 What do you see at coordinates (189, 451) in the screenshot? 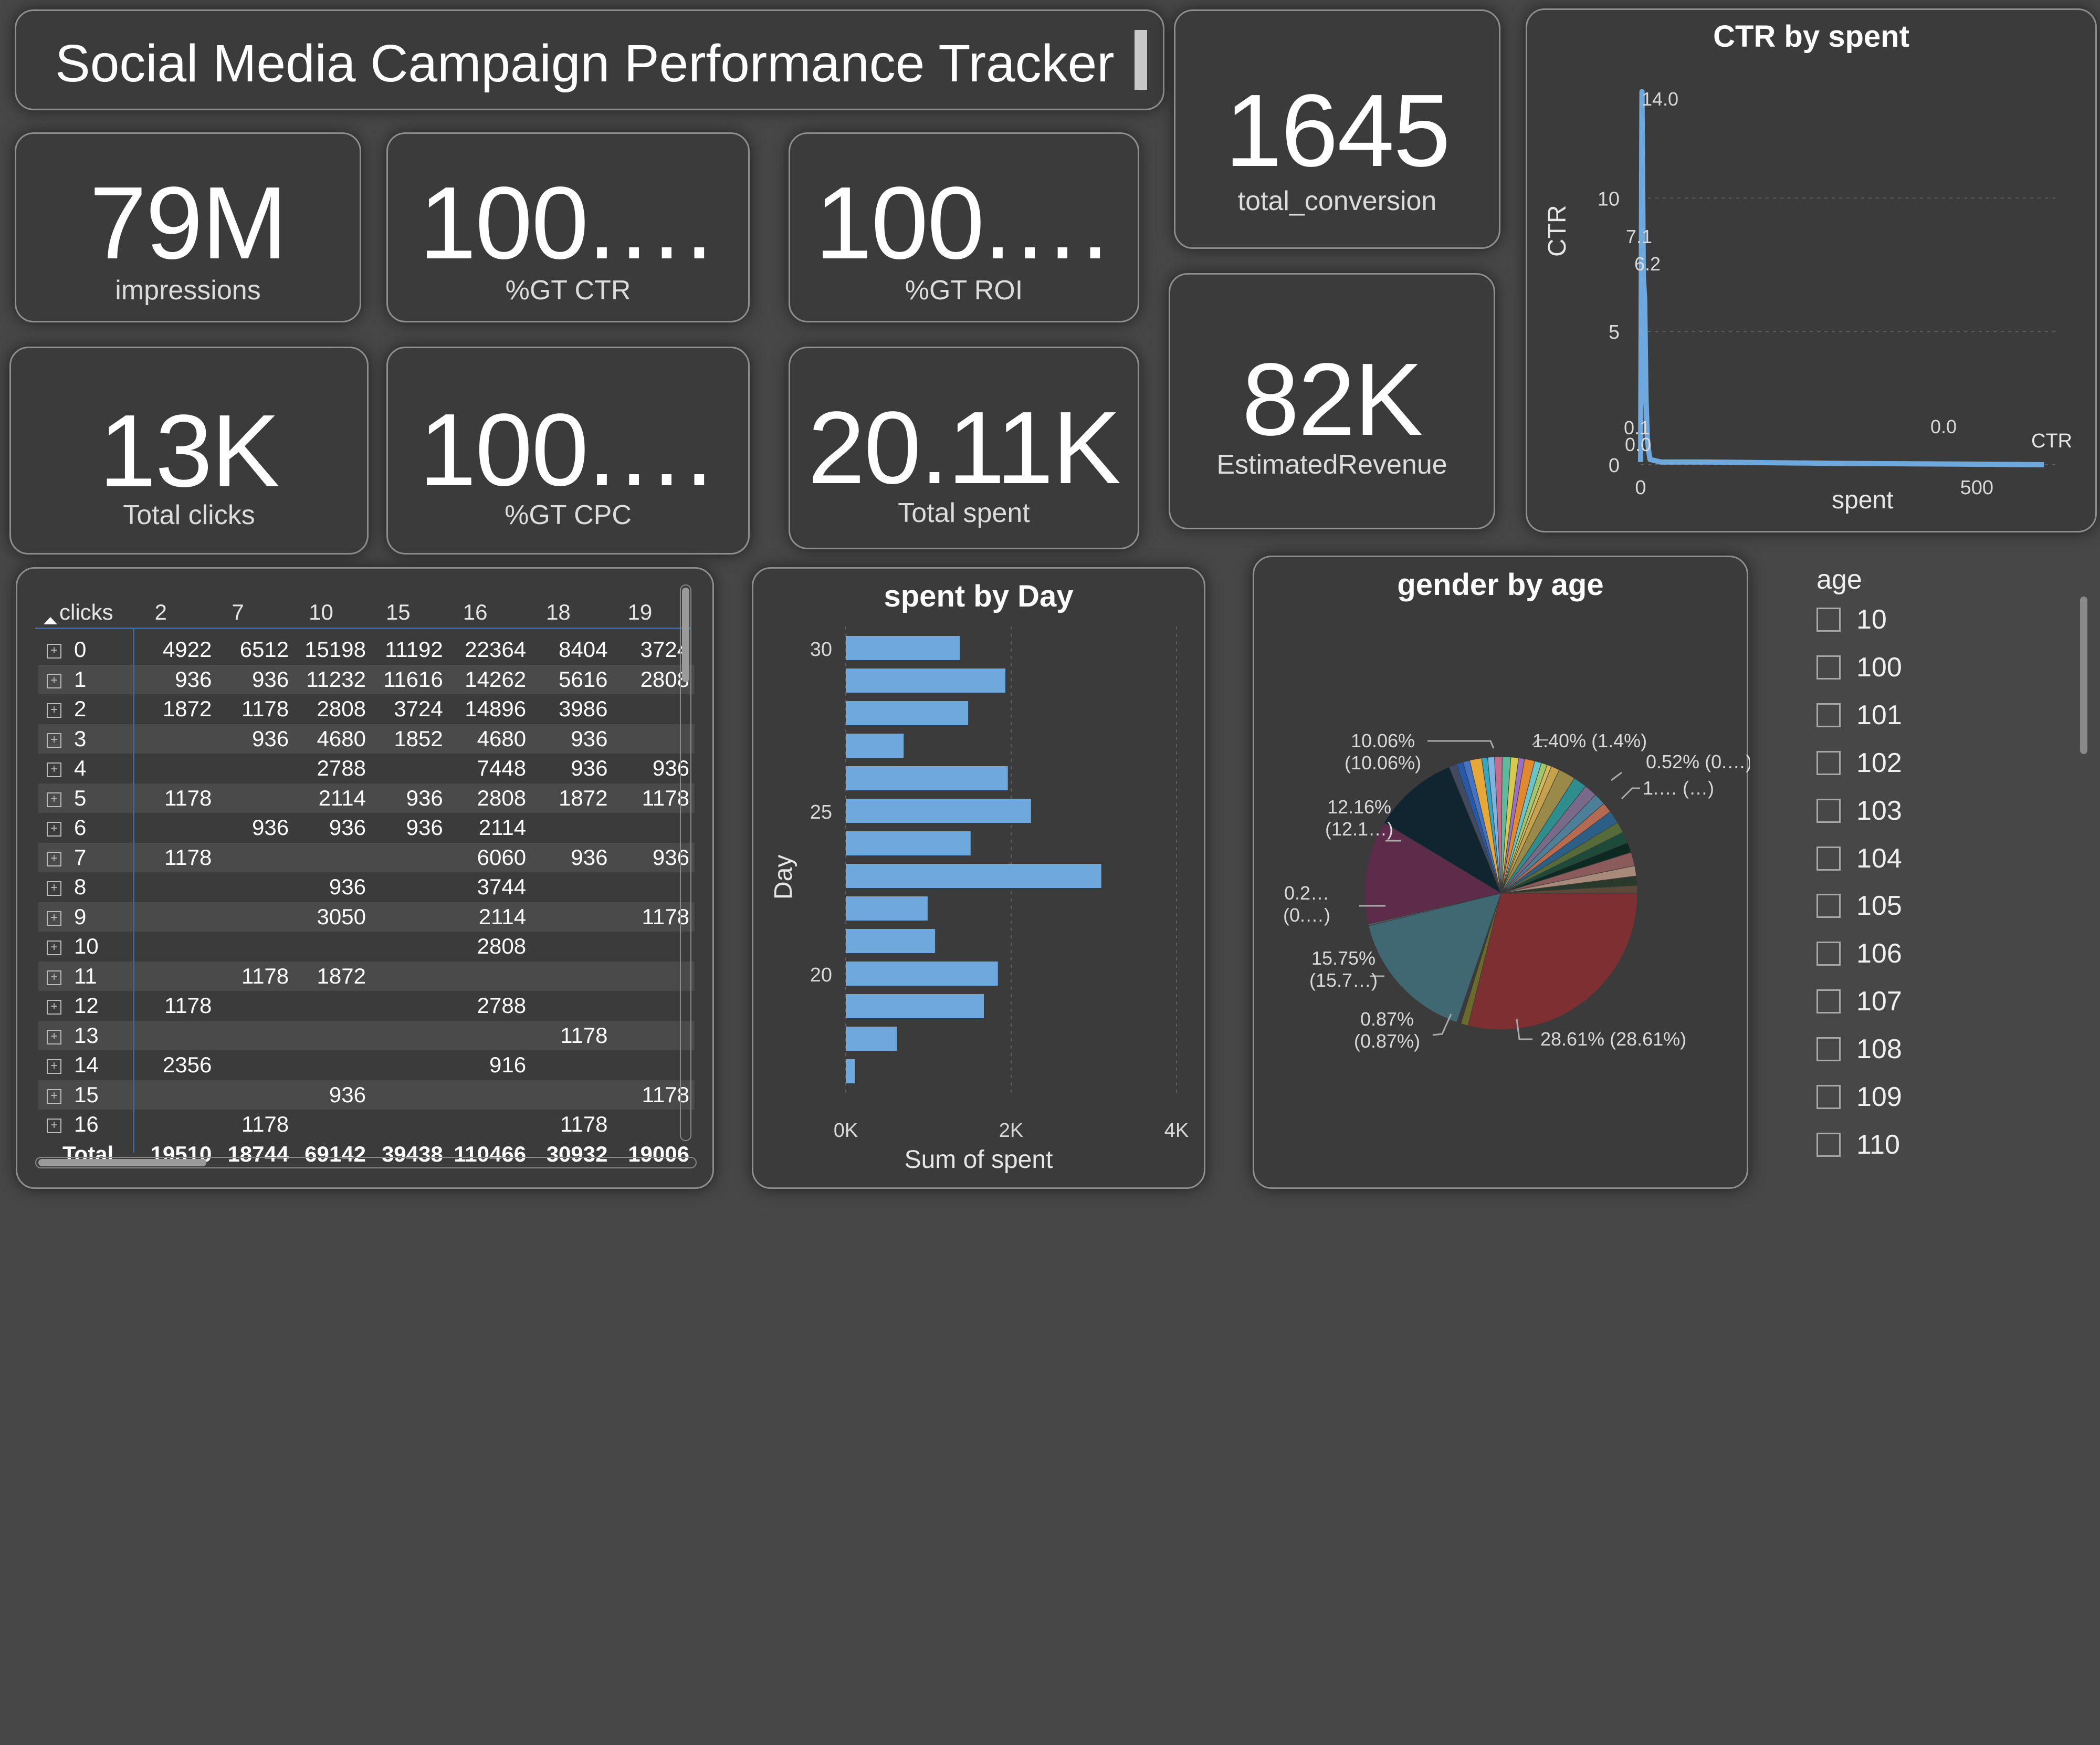
I see `kpi-card-total-clicks: 13K Total clicks` at bounding box center [189, 451].